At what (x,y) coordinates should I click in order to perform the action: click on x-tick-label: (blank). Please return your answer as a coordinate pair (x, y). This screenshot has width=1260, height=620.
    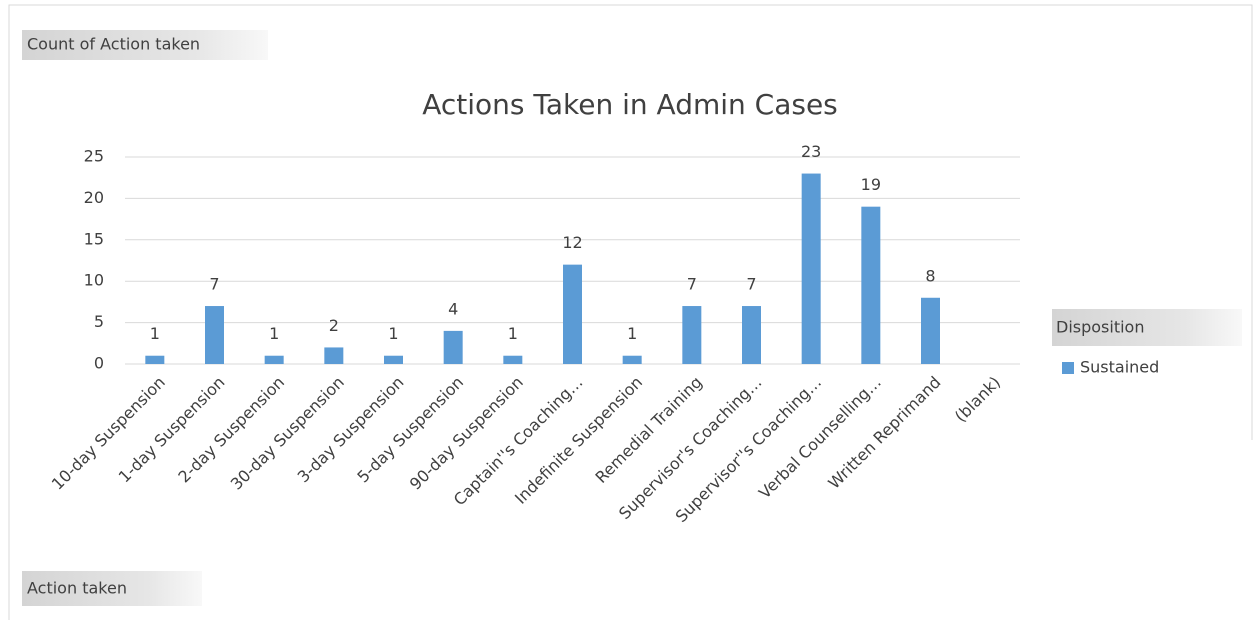
    Looking at the image, I should click on (977, 399).